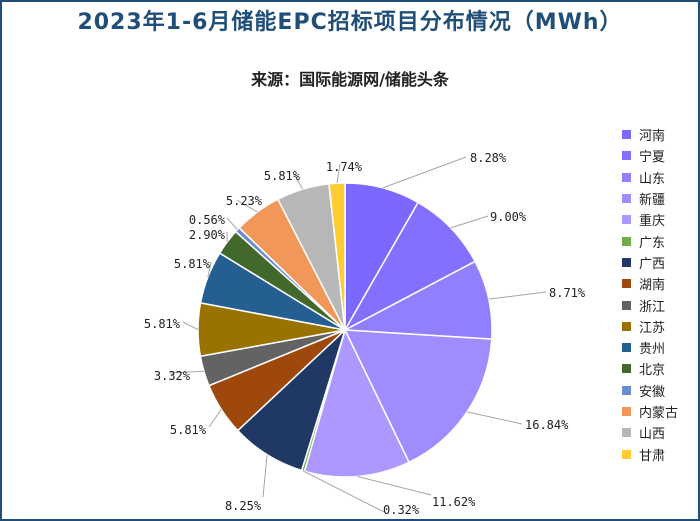 This screenshot has width=700, height=521. I want to click on legend-item: 甘肃, so click(650, 453).